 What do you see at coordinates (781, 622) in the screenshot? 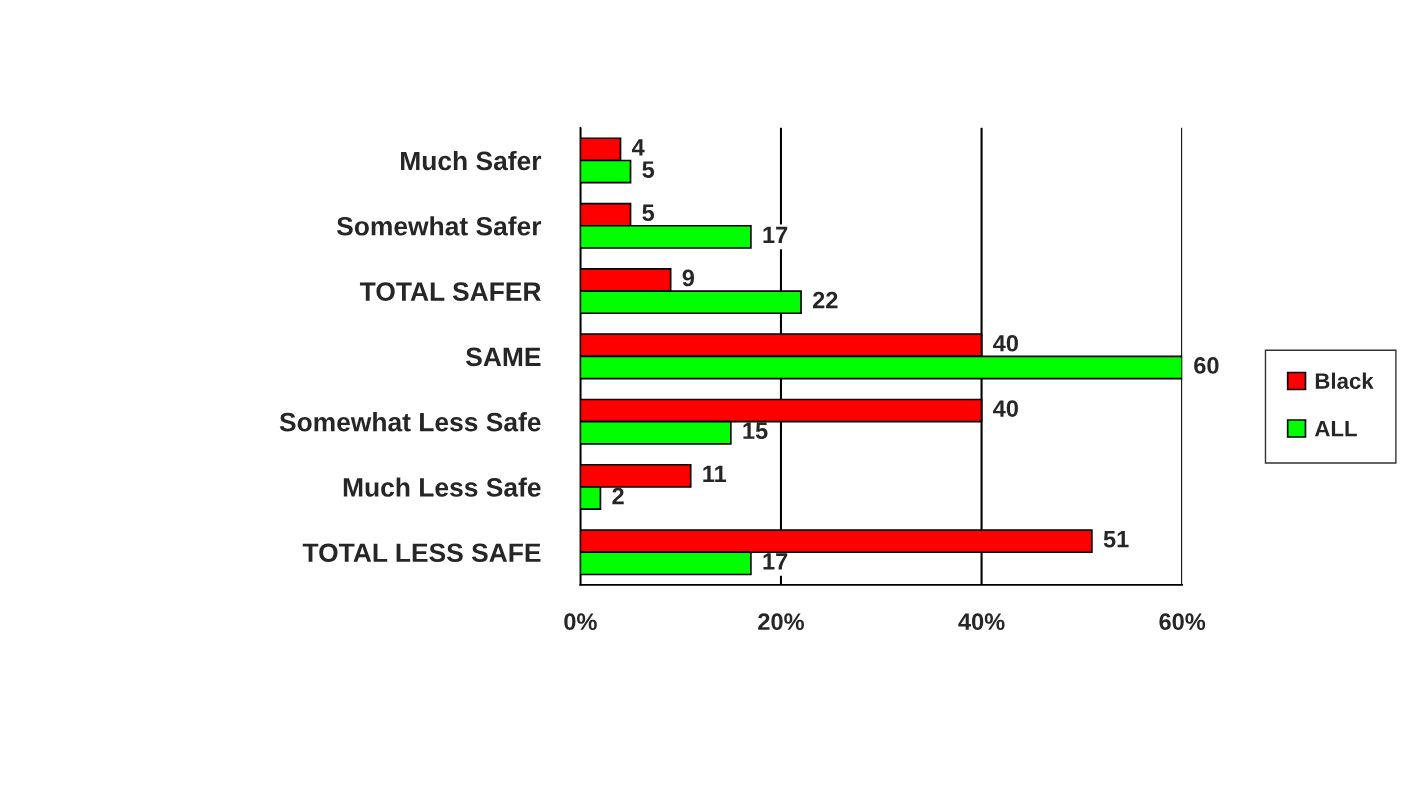
I see `x-tick-label: 20%` at bounding box center [781, 622].